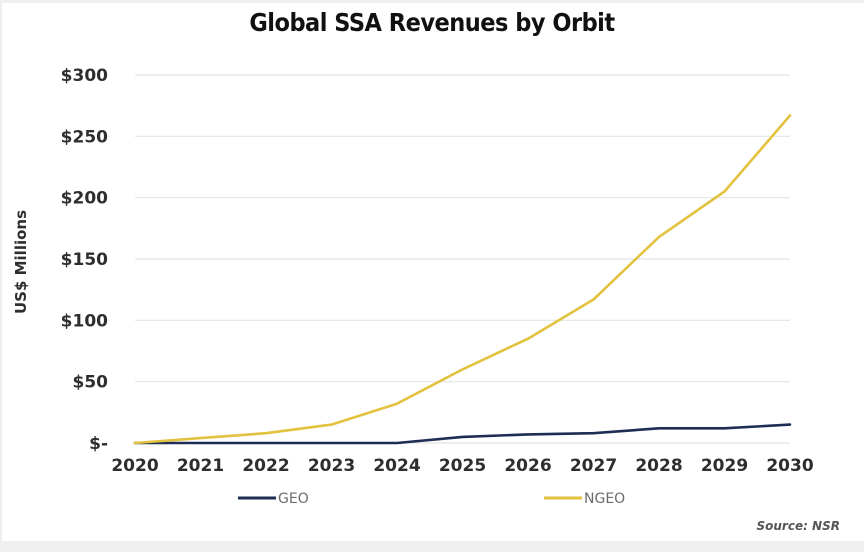  I want to click on x-tick-label: 2026, so click(527, 466).